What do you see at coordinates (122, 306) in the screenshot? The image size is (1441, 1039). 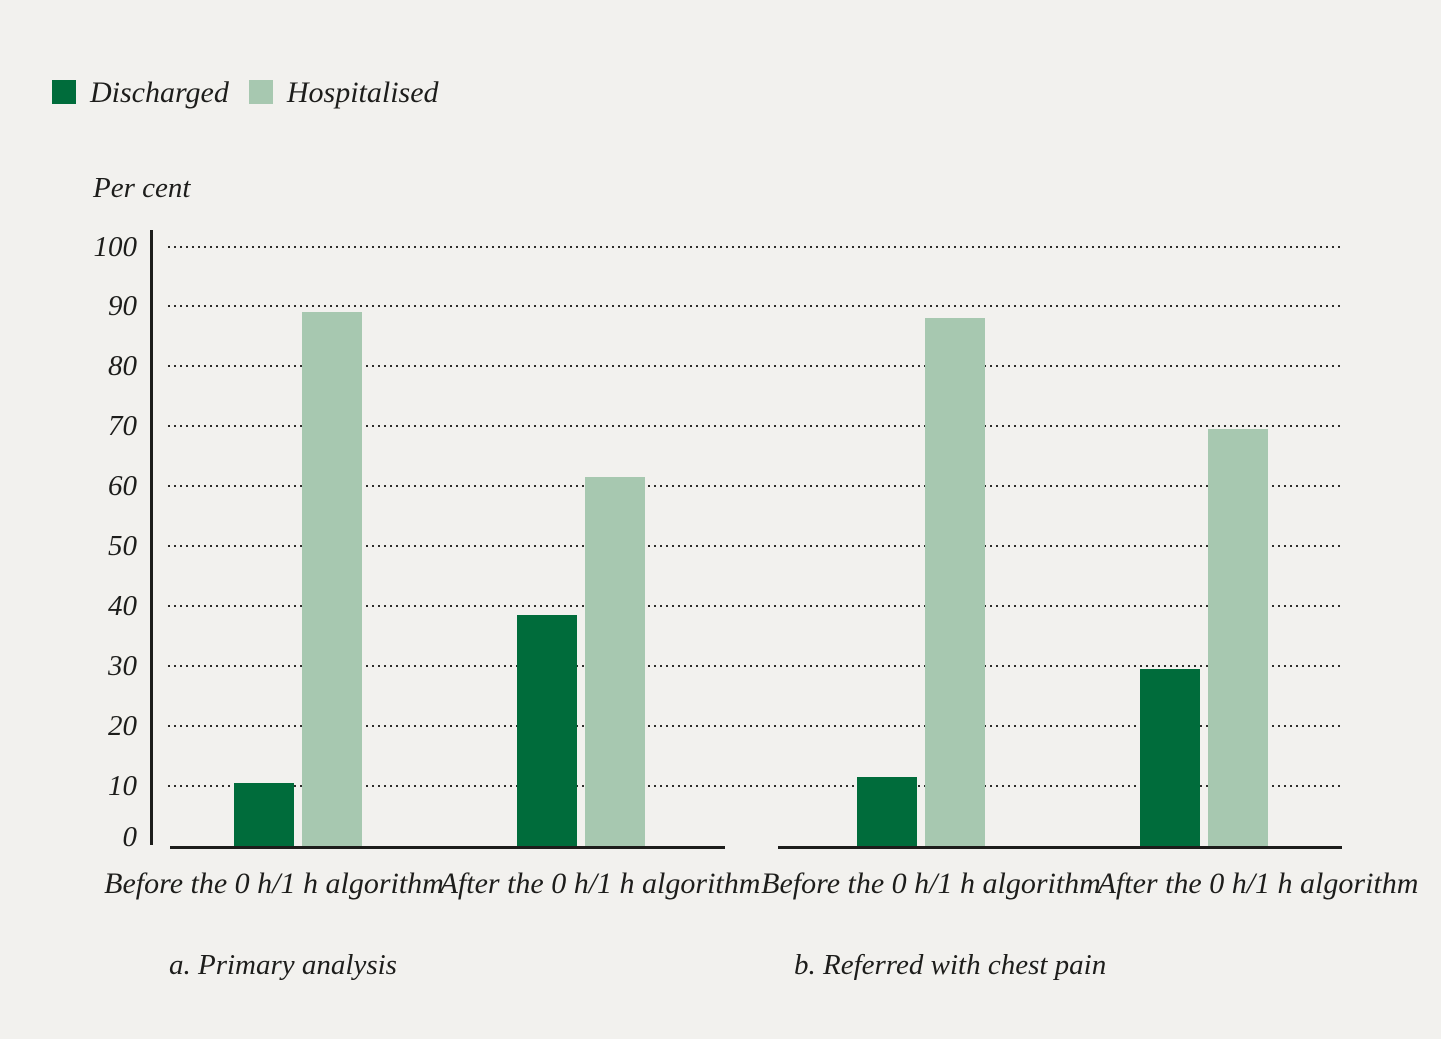 I see `y-tick-label: 90` at bounding box center [122, 306].